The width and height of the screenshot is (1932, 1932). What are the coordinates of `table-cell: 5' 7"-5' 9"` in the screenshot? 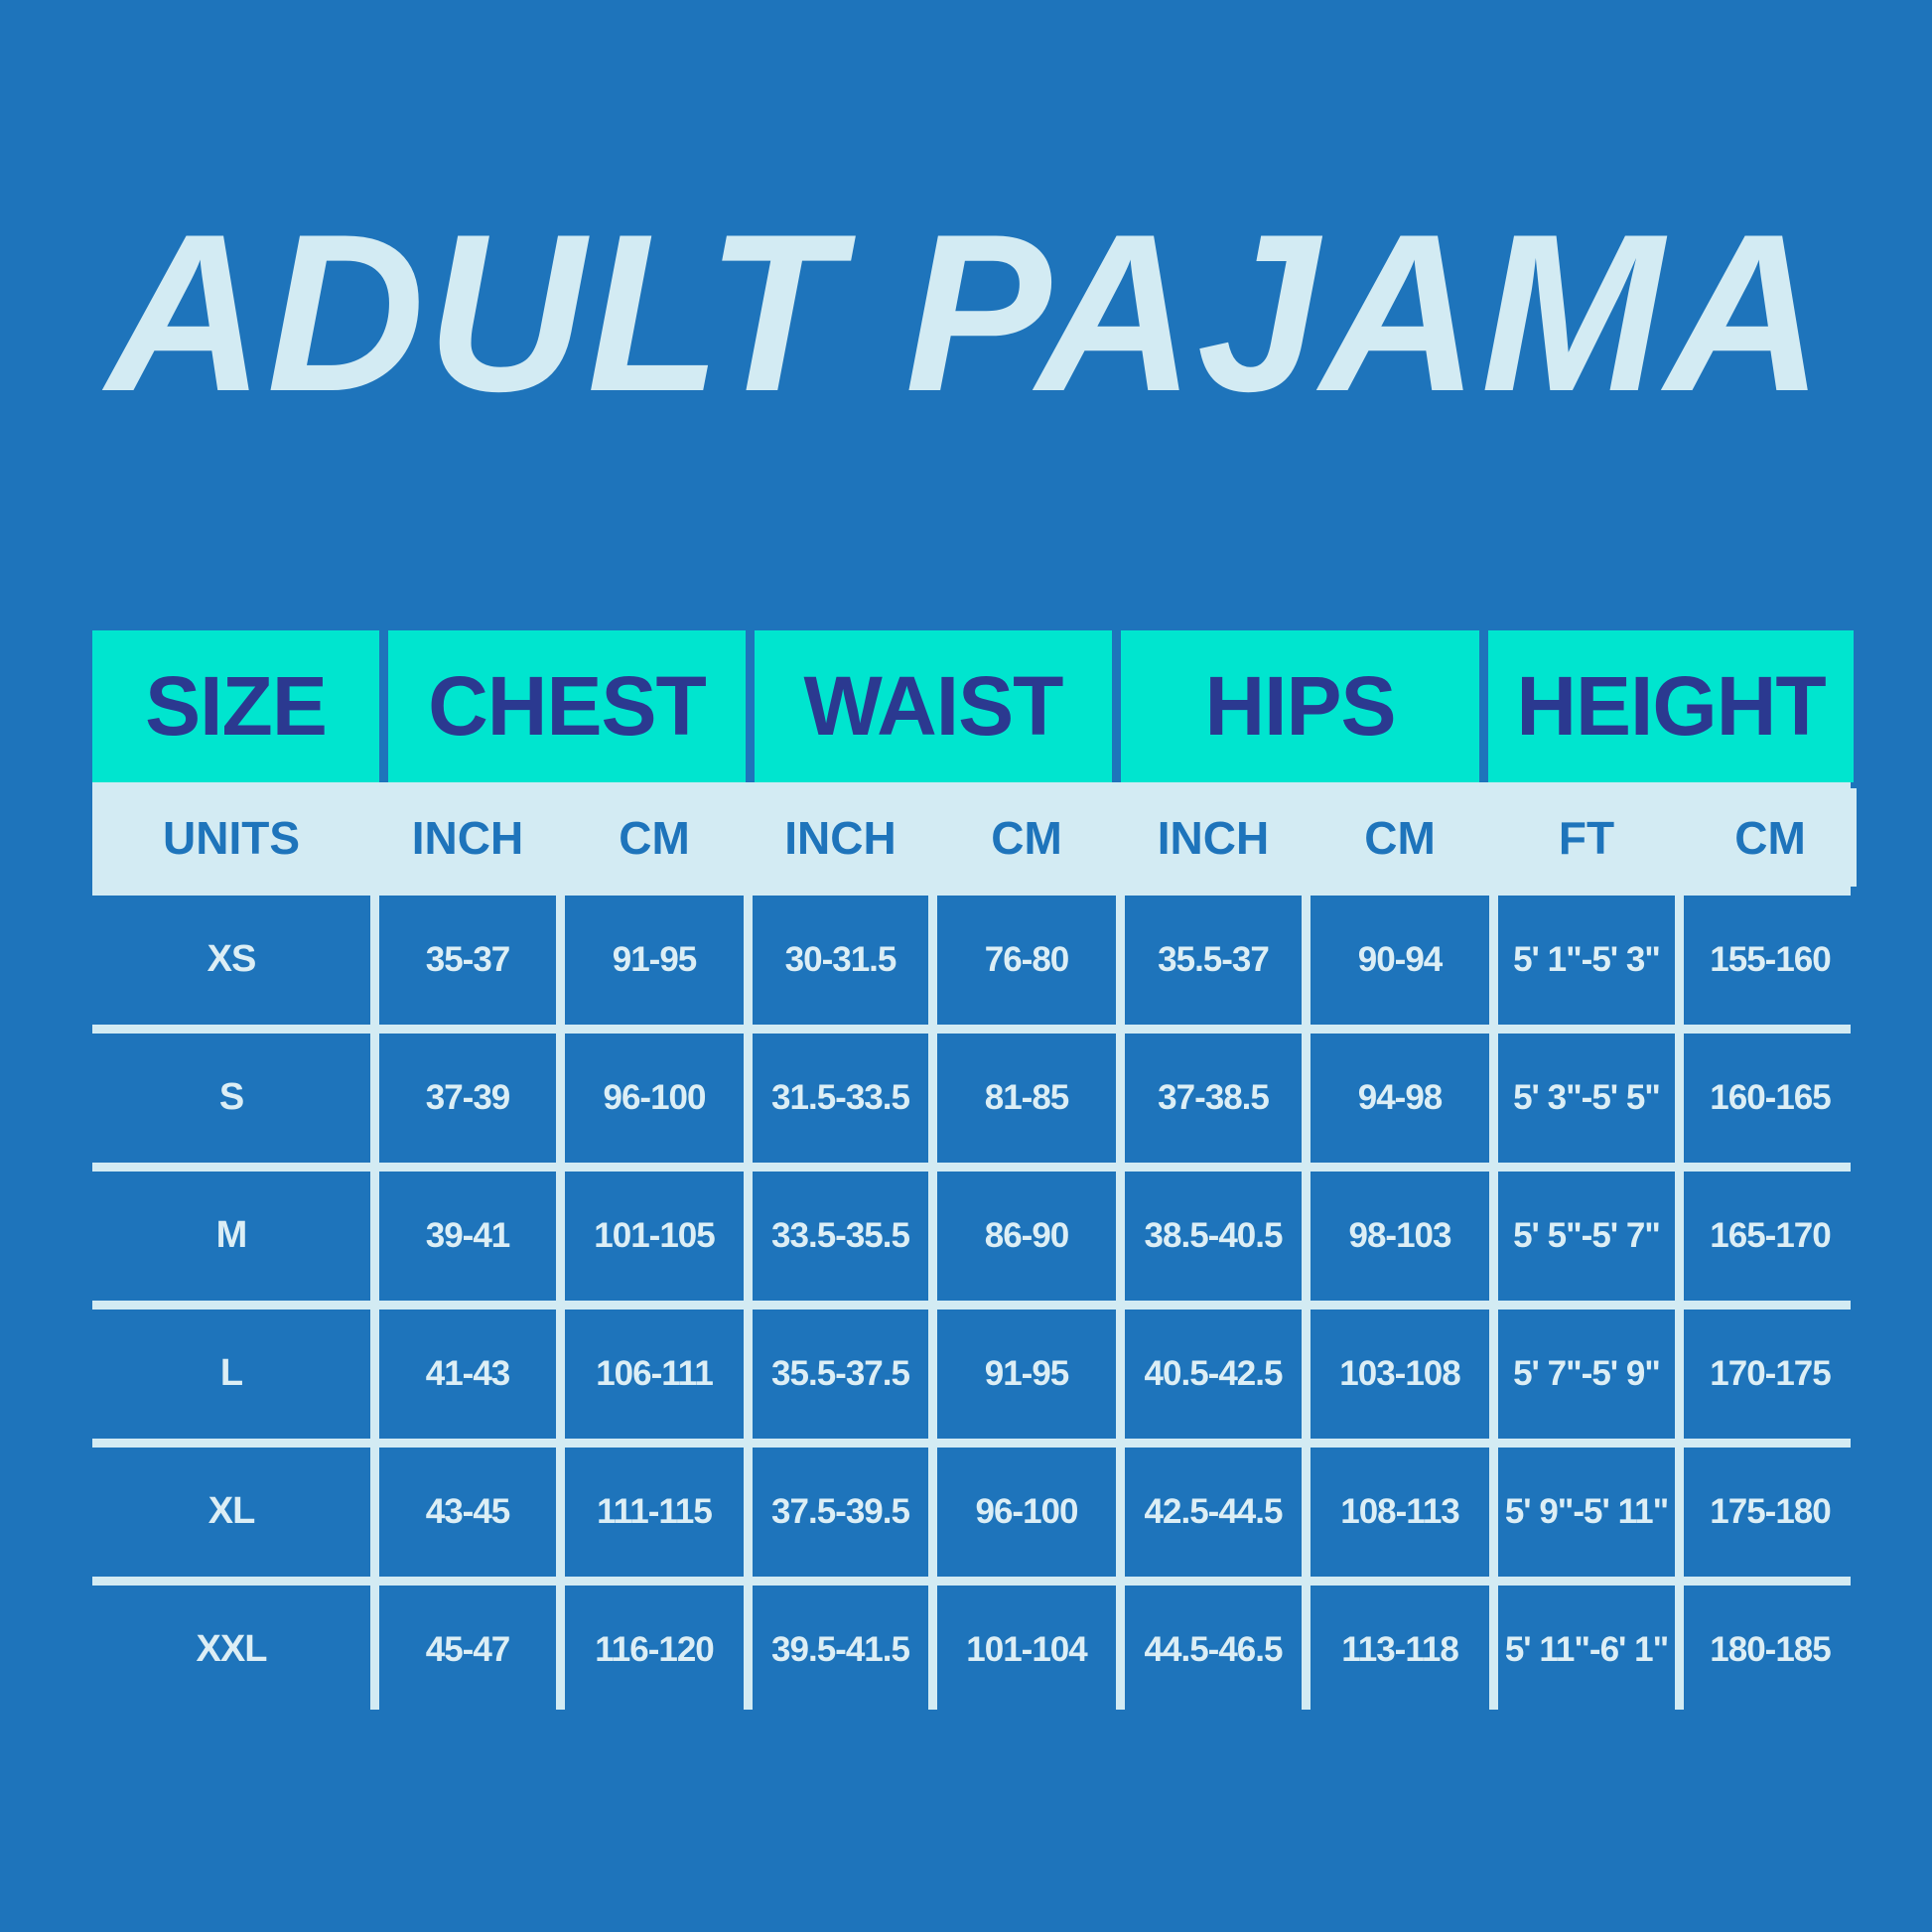 It's located at (1587, 1374).